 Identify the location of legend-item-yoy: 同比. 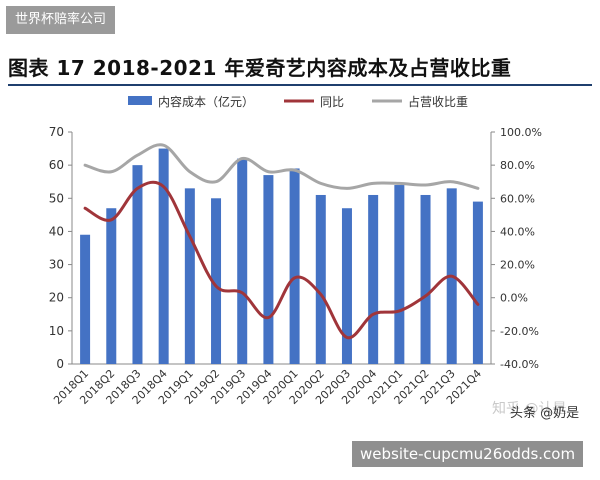
(332, 102).